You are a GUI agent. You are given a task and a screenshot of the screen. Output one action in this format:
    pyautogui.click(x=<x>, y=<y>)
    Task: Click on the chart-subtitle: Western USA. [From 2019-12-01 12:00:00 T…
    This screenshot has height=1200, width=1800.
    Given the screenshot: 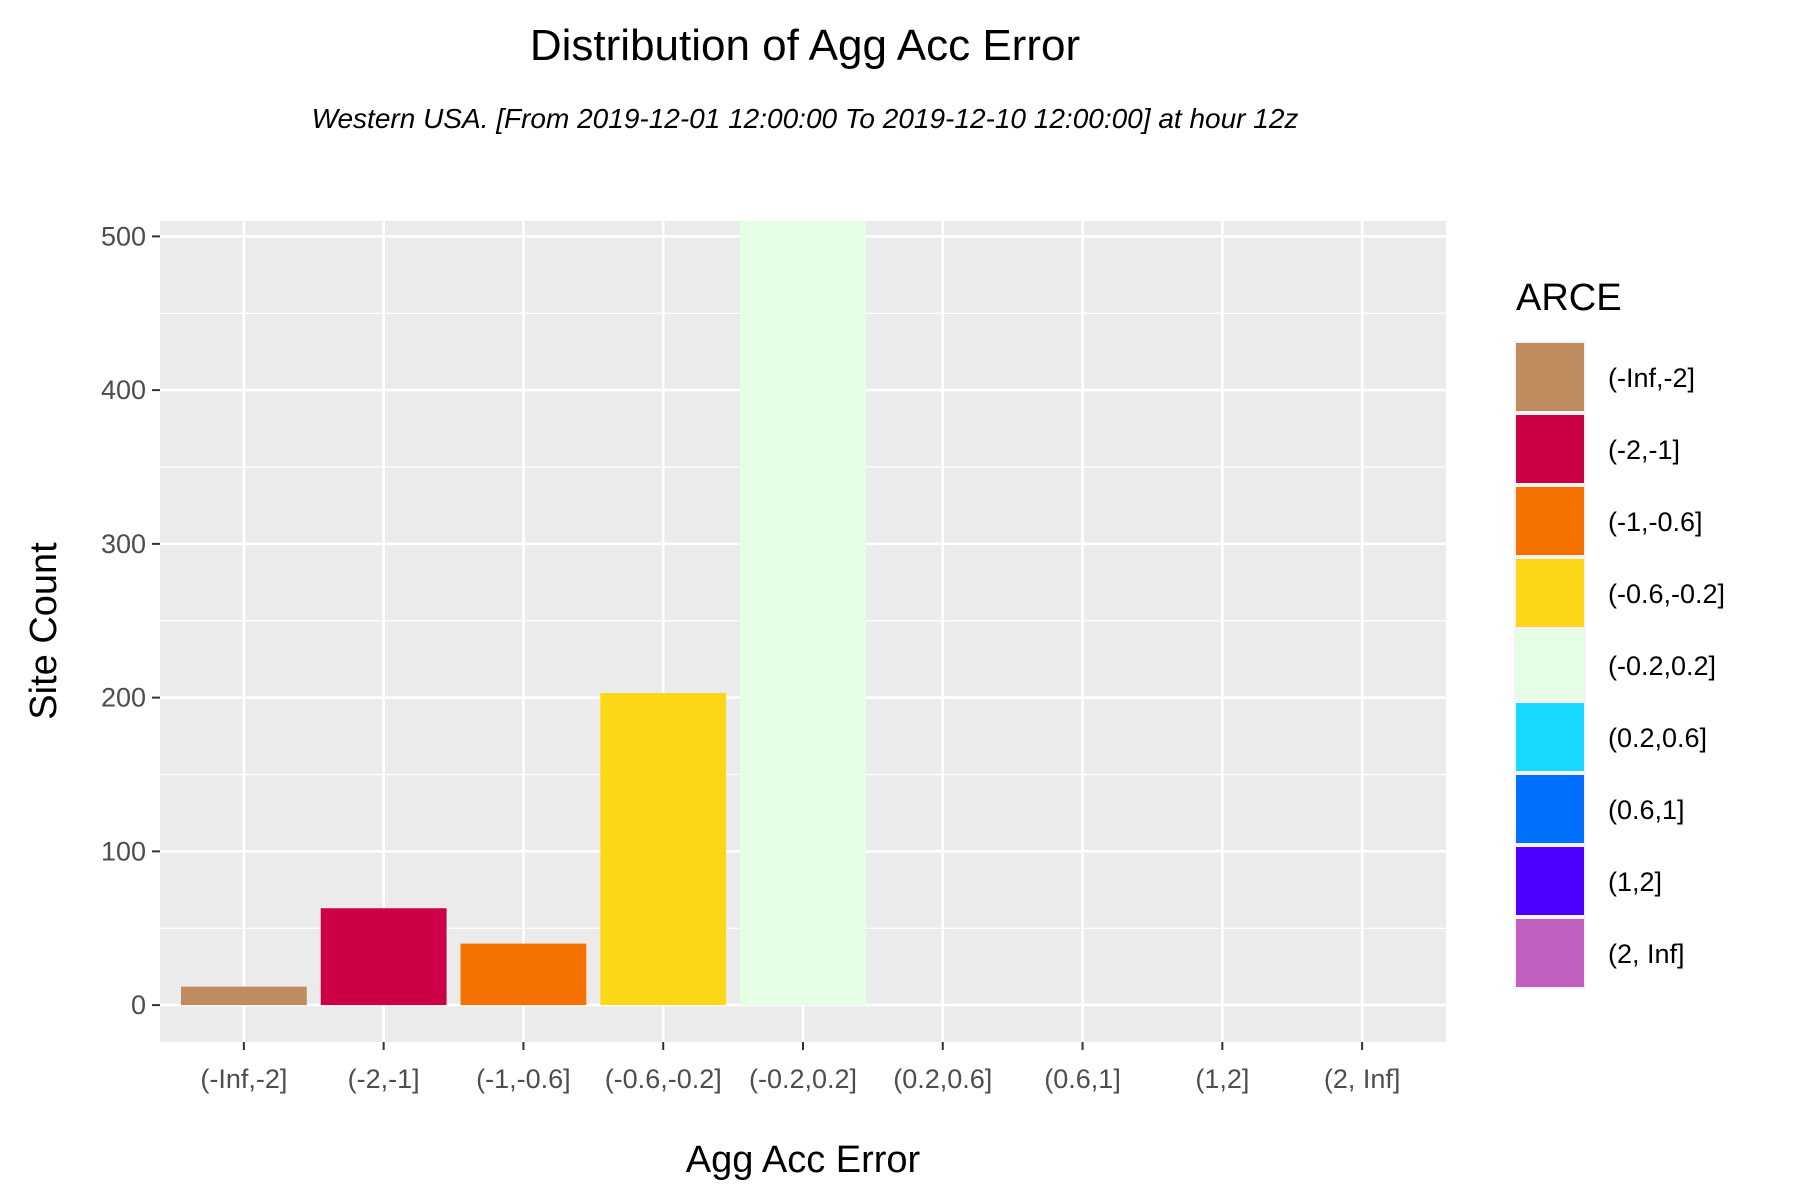 What is the action you would take?
    pyautogui.click(x=805, y=118)
    